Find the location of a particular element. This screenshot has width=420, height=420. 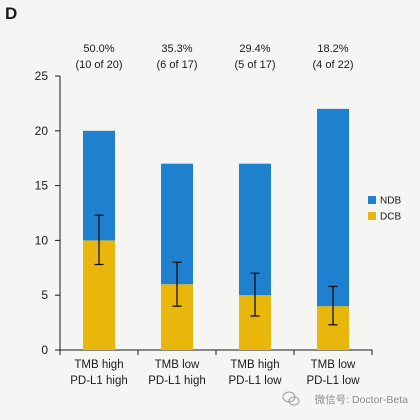

legend-swatch-ndb is located at coordinates (372, 200).